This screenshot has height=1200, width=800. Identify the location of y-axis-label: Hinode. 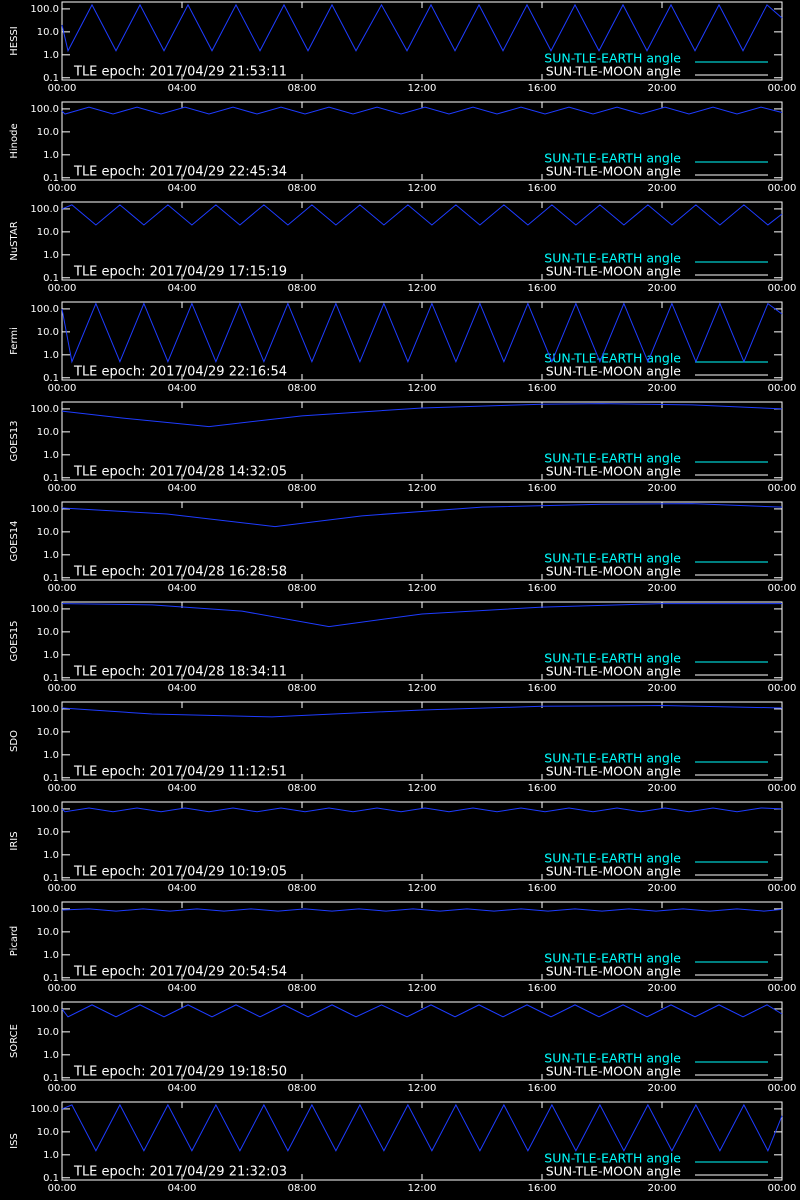
(14, 140).